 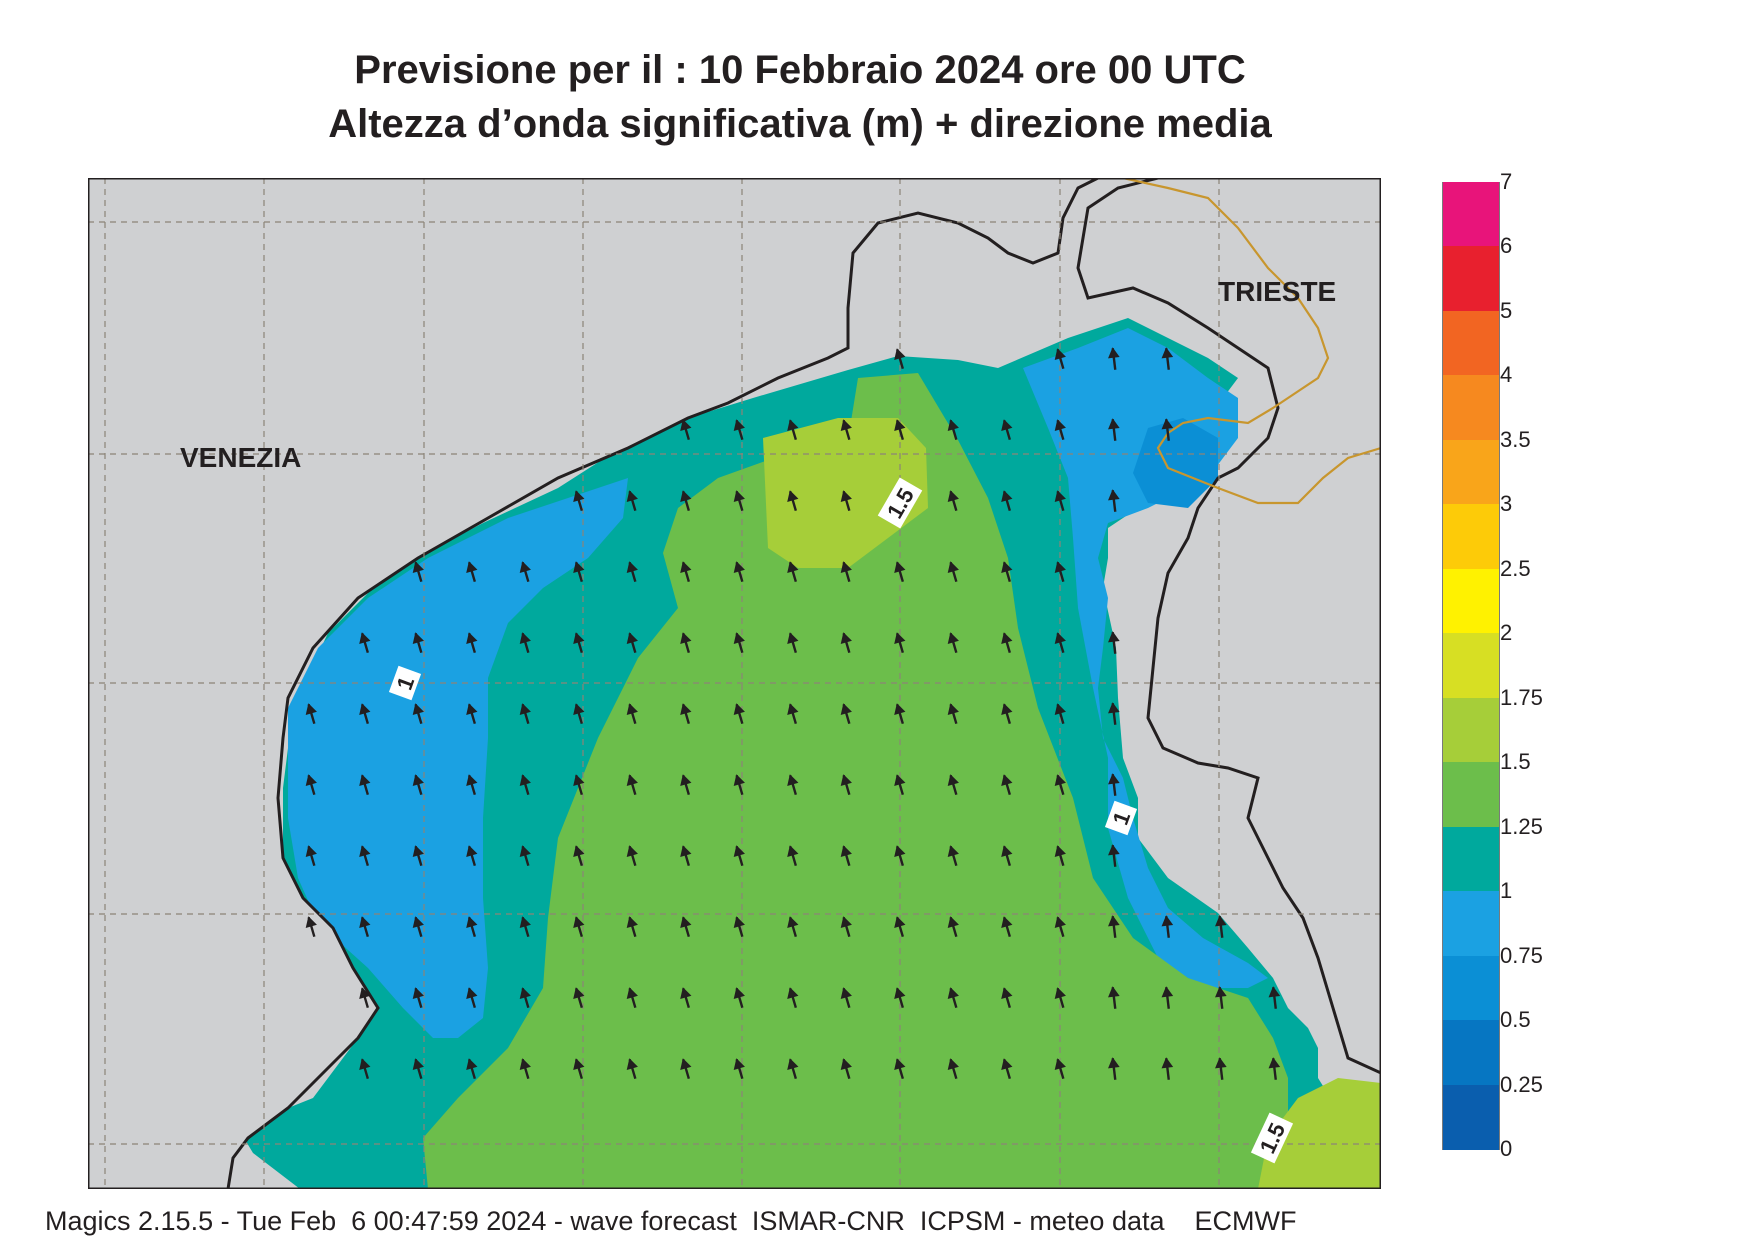 What do you see at coordinates (1251, 341) in the screenshot?
I see `political-border` at bounding box center [1251, 341].